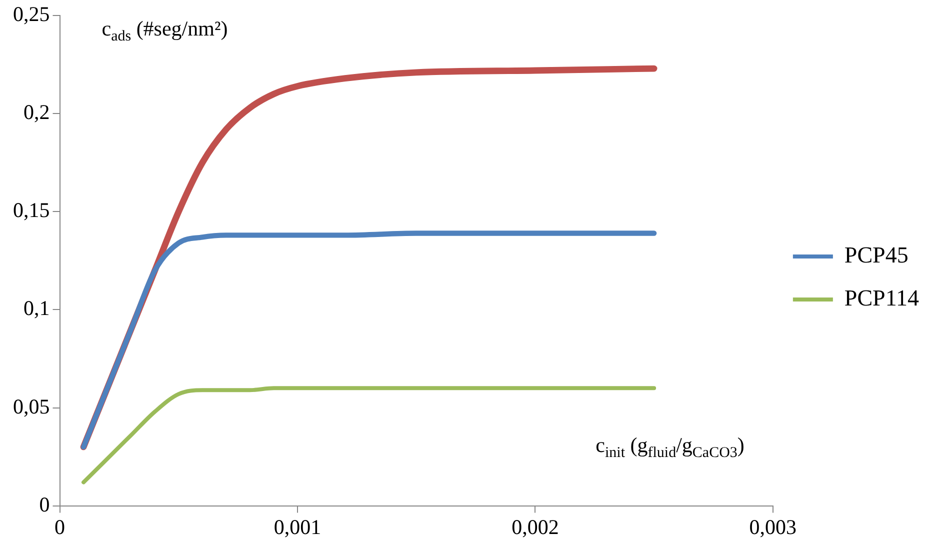  What do you see at coordinates (44, 504) in the screenshot?
I see `y-tick-label: 0` at bounding box center [44, 504].